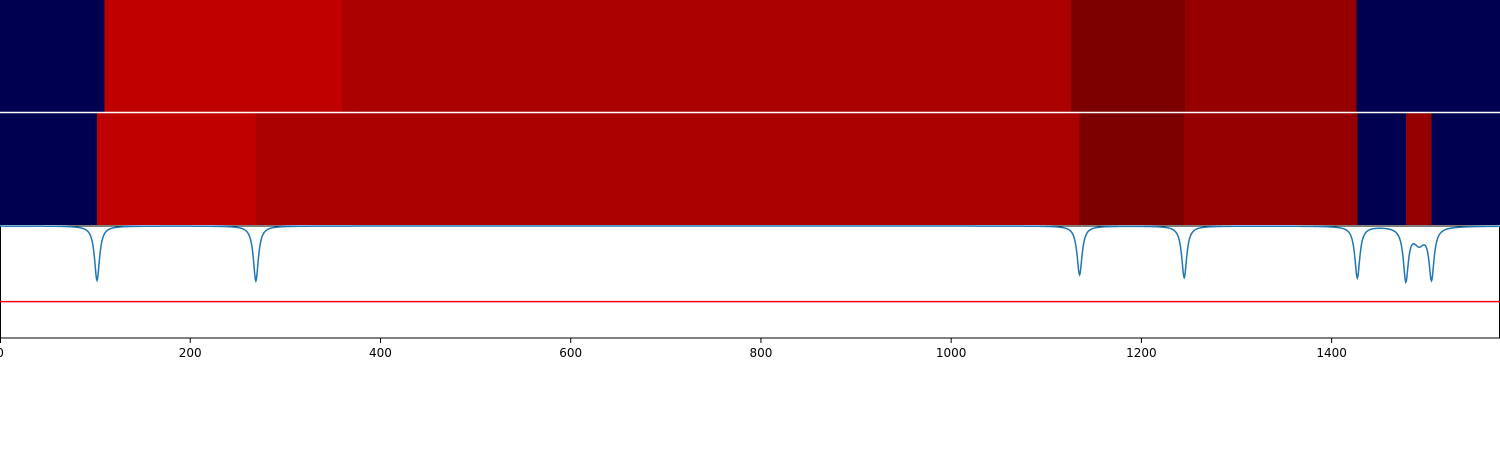 Image resolution: width=1500 pixels, height=450 pixels. I want to click on x-tick-label-1400: 1400, so click(1331, 353).